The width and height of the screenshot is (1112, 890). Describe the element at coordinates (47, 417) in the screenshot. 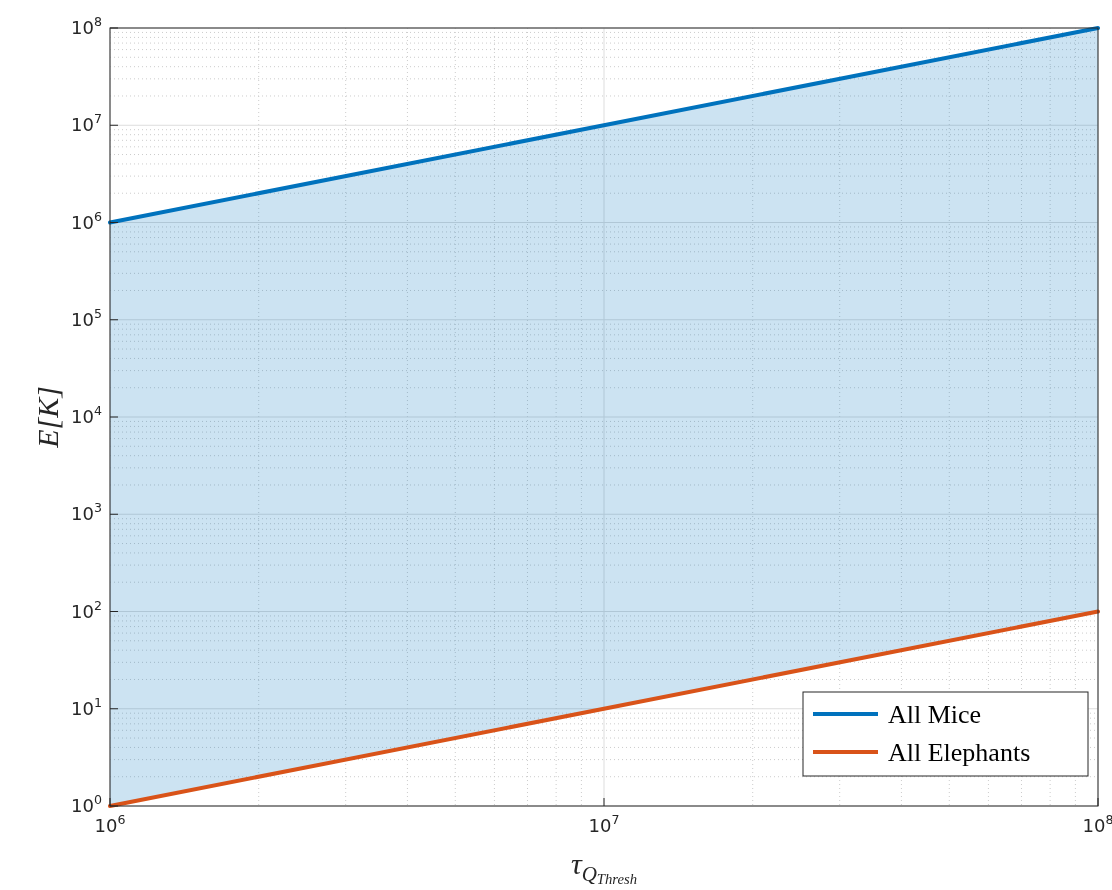

I see `y-axis-title: E[K]` at that location.